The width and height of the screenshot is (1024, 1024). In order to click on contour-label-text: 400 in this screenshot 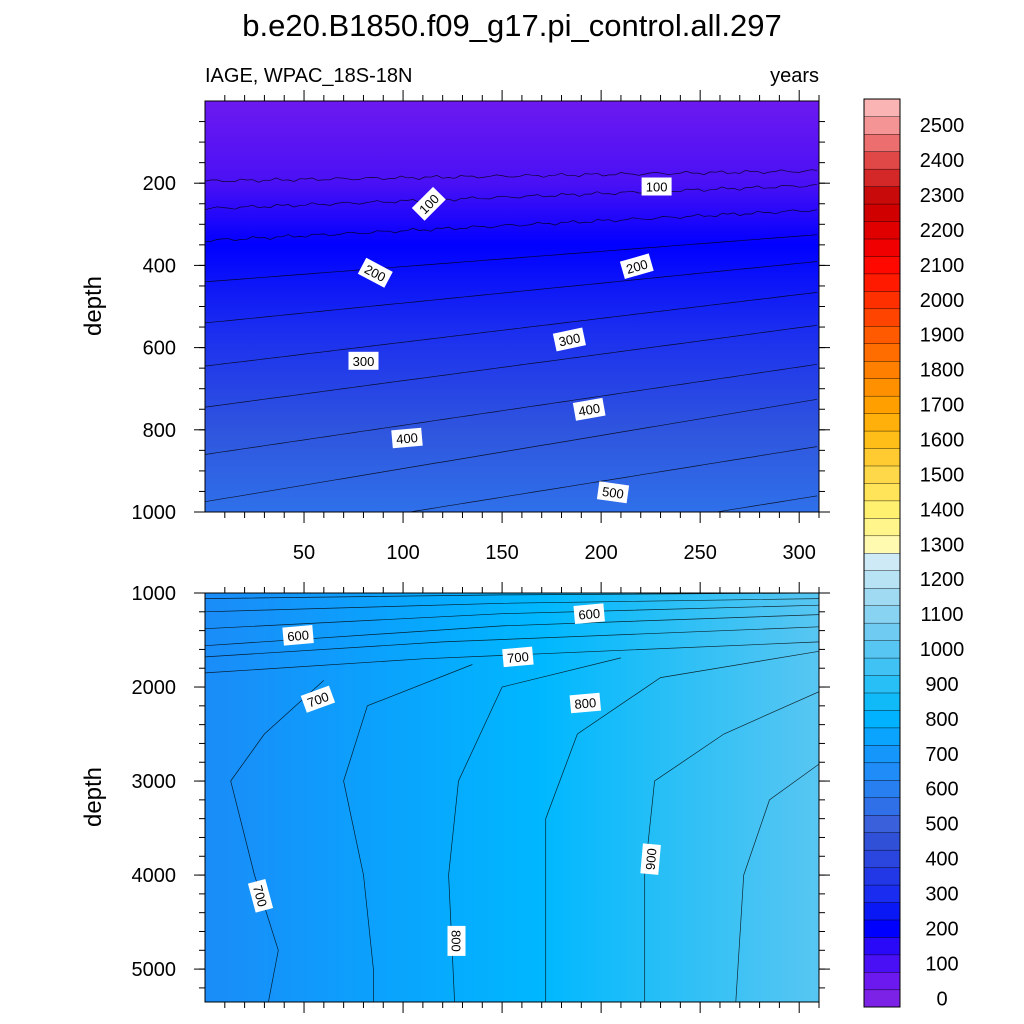, I will do `click(589, 410)`.